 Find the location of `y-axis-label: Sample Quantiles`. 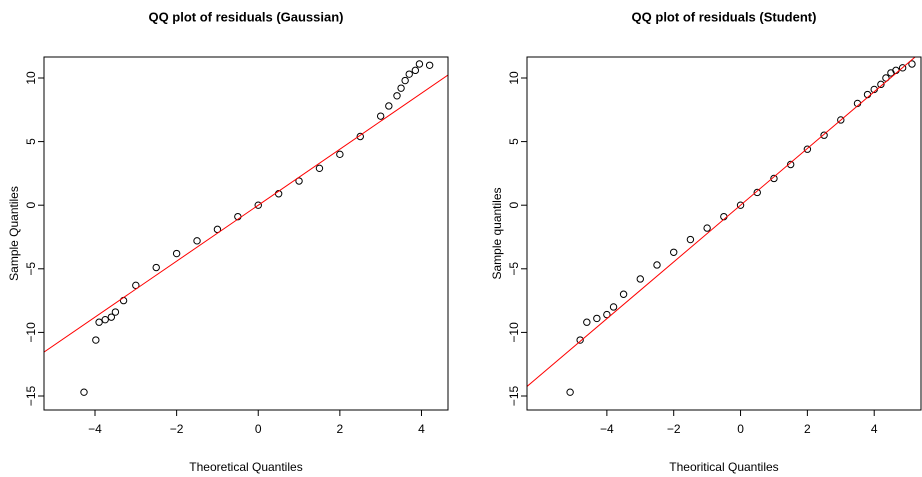

y-axis-label: Sample Quantiles is located at coordinates (14, 233).